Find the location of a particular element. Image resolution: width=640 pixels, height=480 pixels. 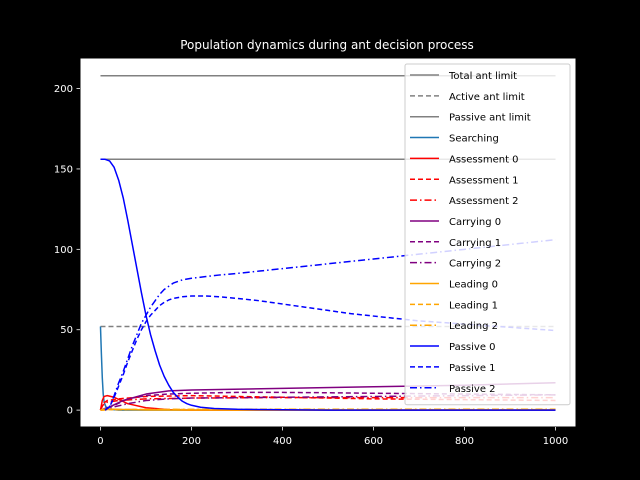

legend-label-passive-ant-limit: Passive ant limit is located at coordinates (490, 118).